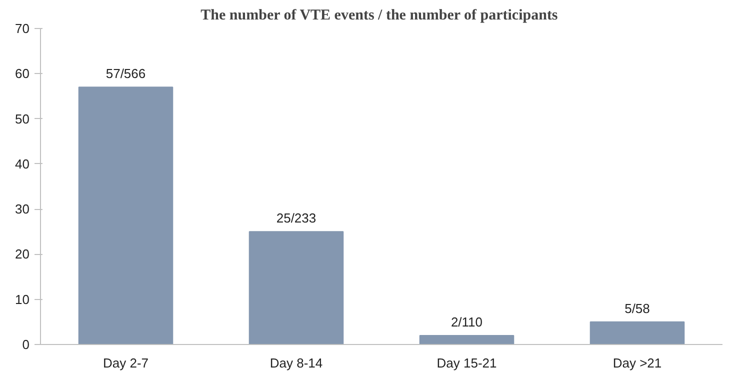  I want to click on y-tick-label: 10, so click(22, 299).